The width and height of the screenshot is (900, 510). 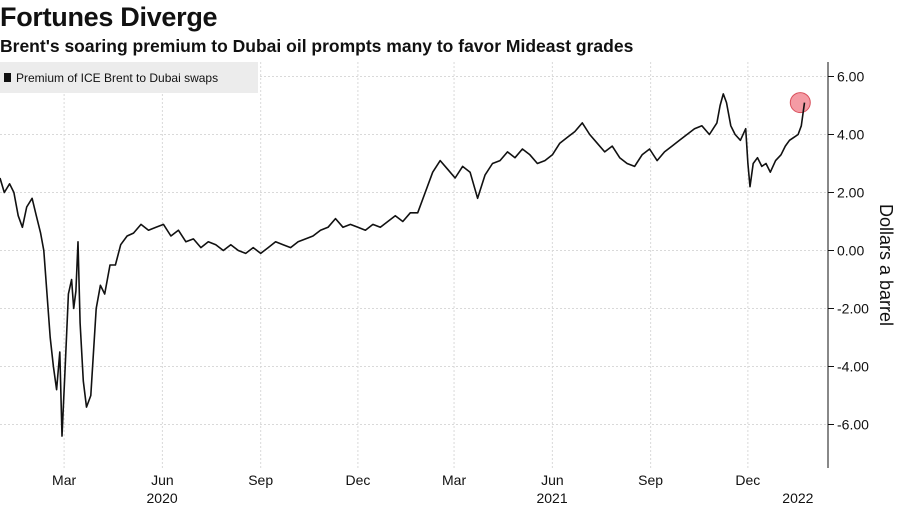 I want to click on chart-title: Fortunes Diverge, so click(x=109, y=17).